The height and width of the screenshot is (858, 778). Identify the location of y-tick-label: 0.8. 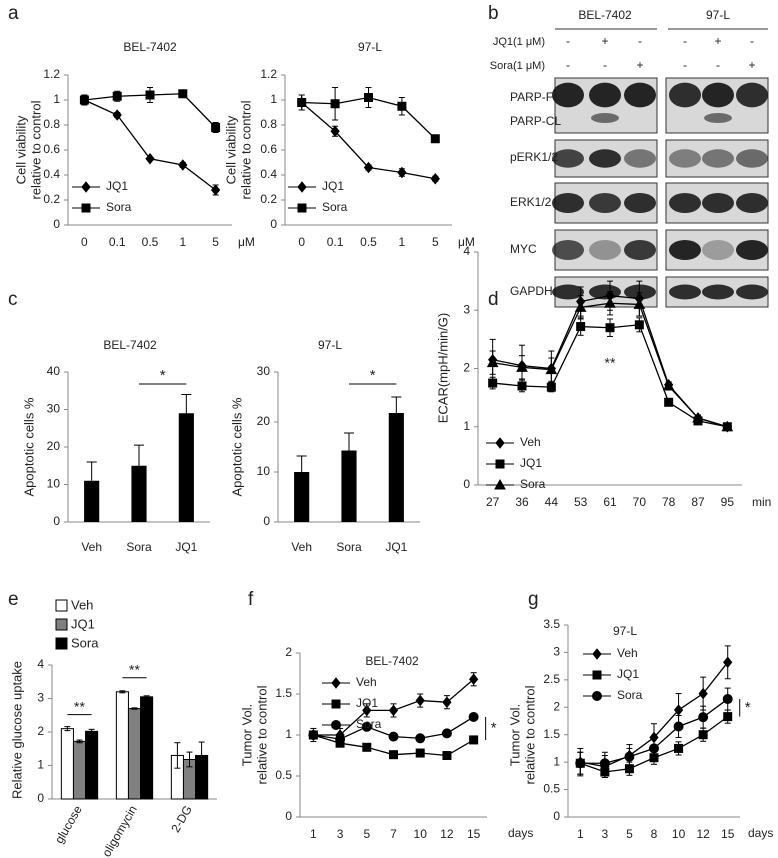
(51, 124).